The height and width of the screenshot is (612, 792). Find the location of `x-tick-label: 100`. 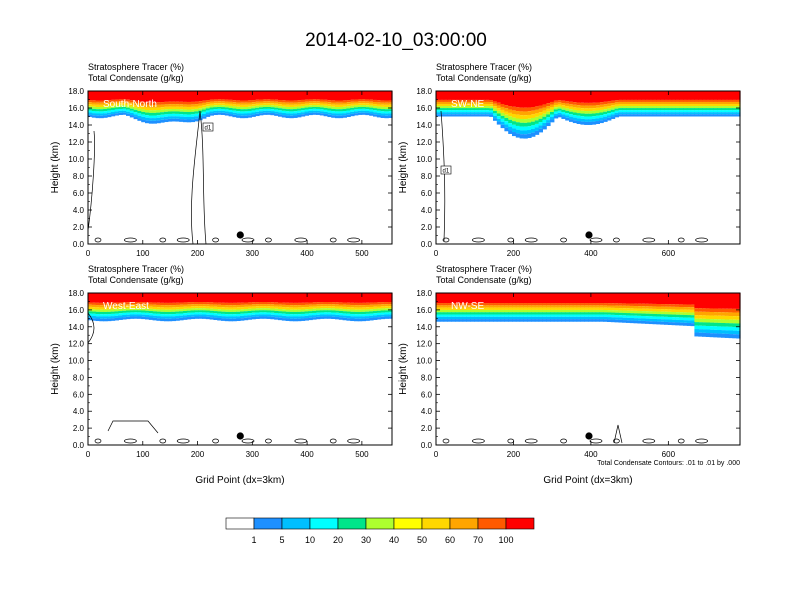

x-tick-label: 100 is located at coordinates (143, 253).